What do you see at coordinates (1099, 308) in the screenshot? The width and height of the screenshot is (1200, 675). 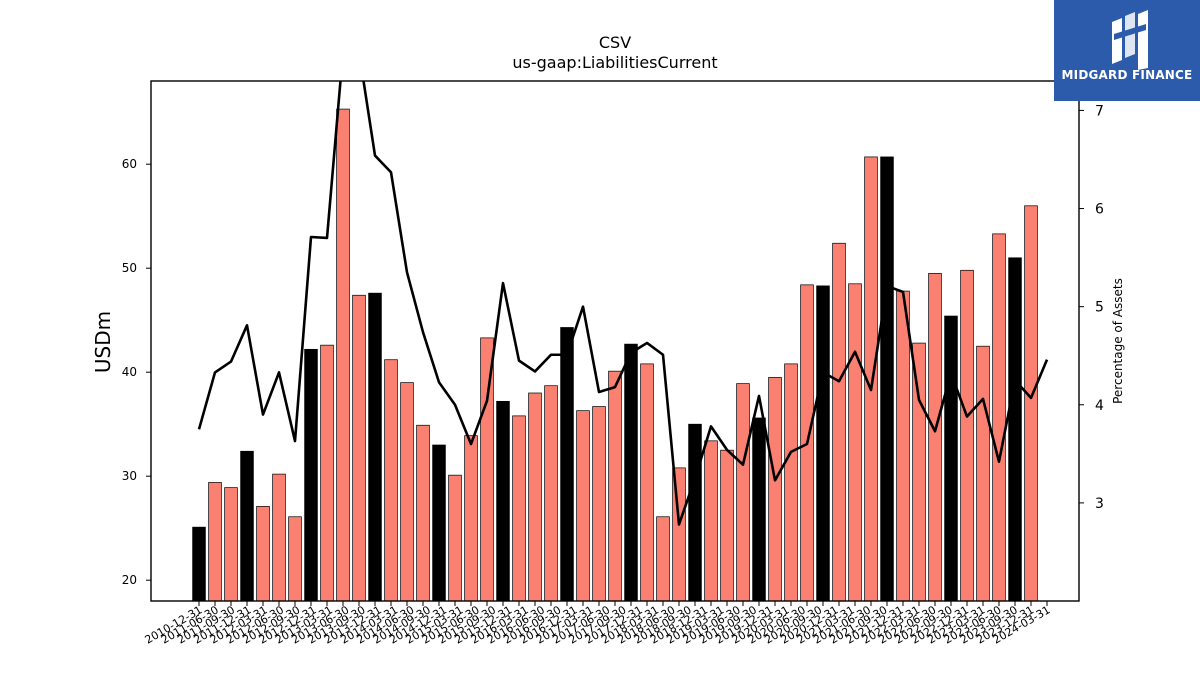 I see `y2-tick-label: 5` at bounding box center [1099, 308].